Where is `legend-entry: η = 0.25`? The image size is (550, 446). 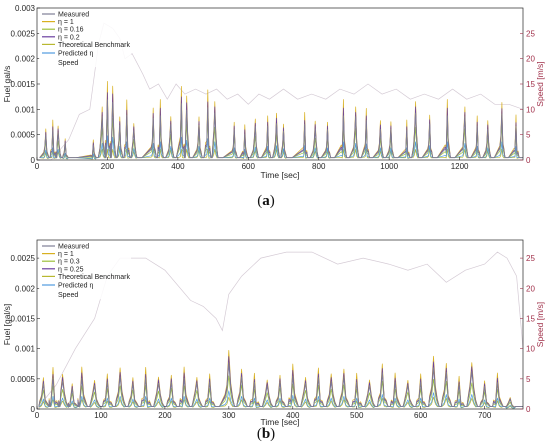 legend-entry: η = 0.25 is located at coordinates (71, 269).